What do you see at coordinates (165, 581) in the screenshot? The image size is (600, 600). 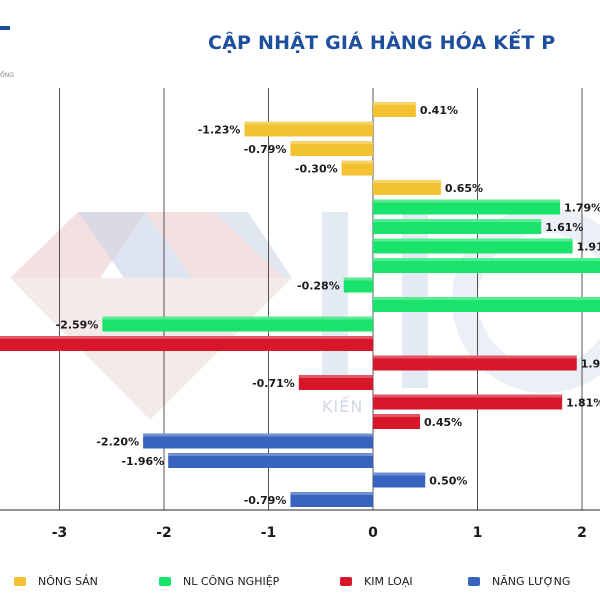 I see `legend-swatch-nl-cong-nghiep` at bounding box center [165, 581].